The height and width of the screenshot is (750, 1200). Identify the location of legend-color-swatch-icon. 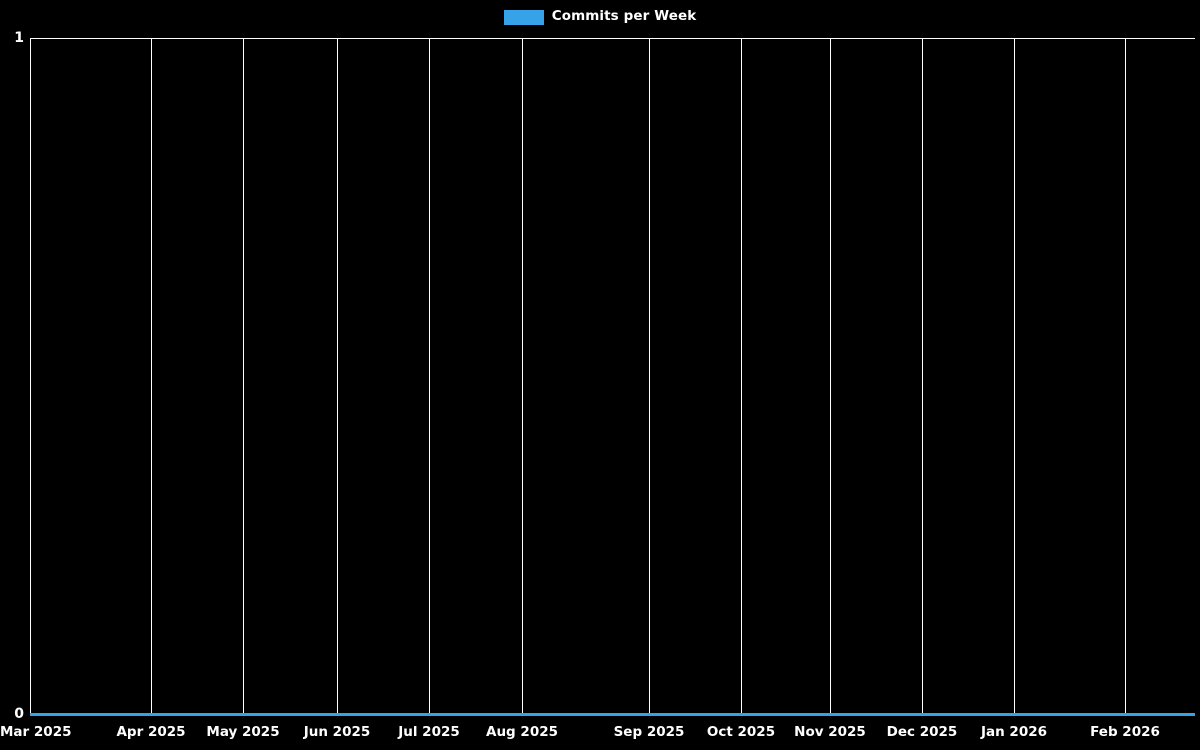
(523, 17).